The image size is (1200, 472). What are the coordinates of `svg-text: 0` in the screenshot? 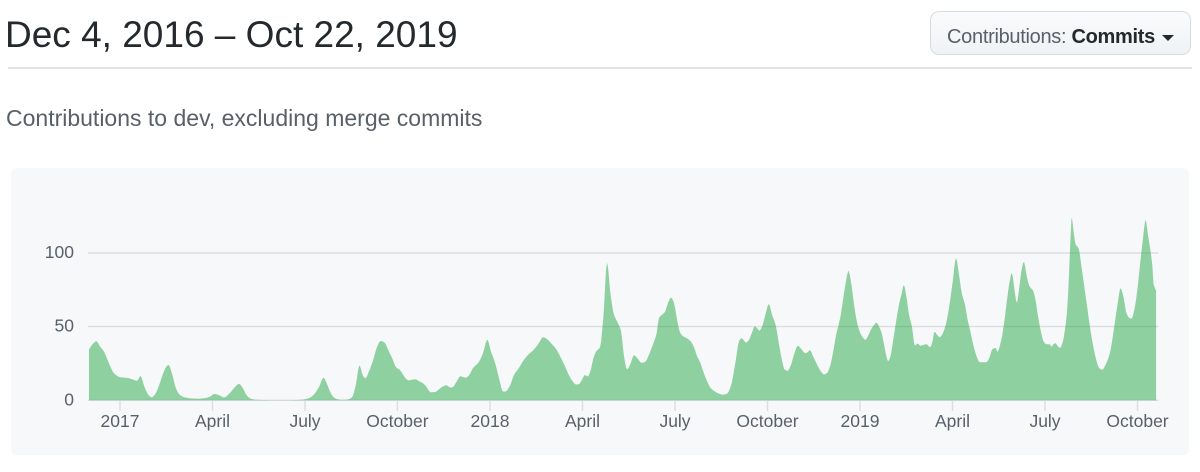 It's located at (69, 399).